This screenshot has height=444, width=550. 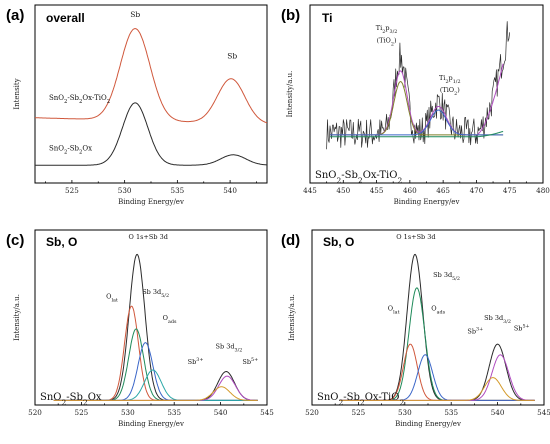 What do you see at coordinates (410, 190) in the screenshot?
I see `x-tick-label: 460` at bounding box center [410, 190].